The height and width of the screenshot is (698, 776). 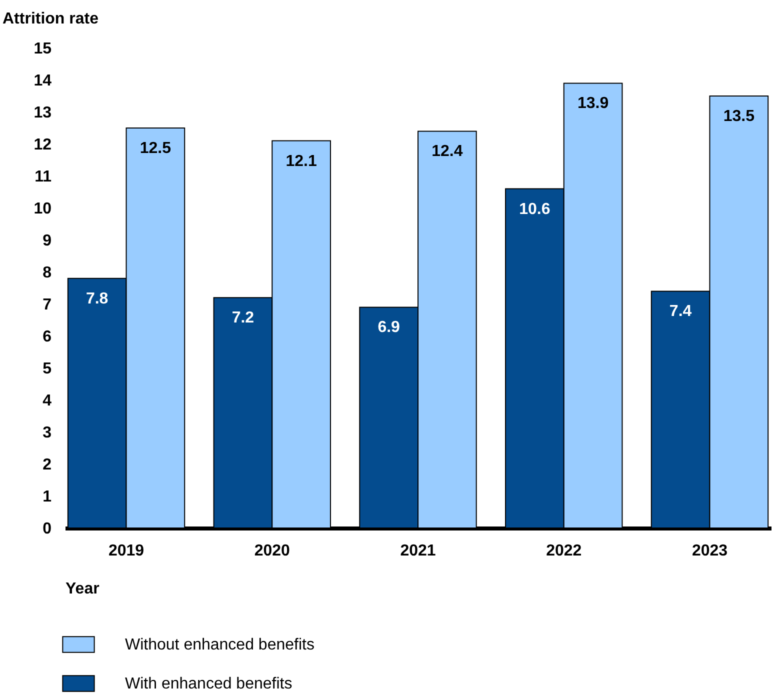 I want to click on y-tick-label: 14, so click(x=43, y=81).